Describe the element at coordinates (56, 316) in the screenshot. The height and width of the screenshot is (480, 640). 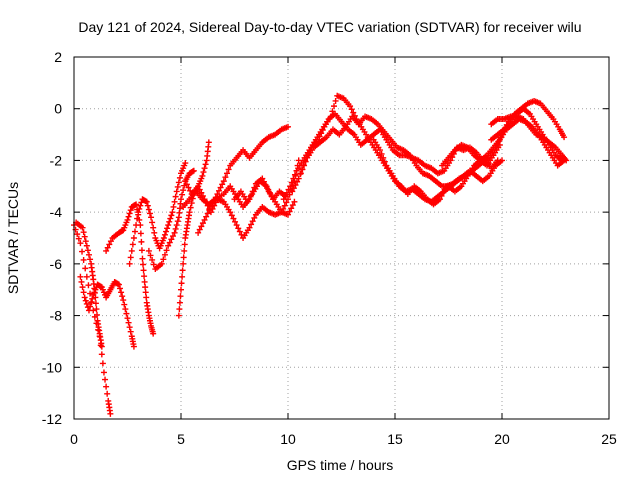
I see `y-tick-label: -8` at that location.